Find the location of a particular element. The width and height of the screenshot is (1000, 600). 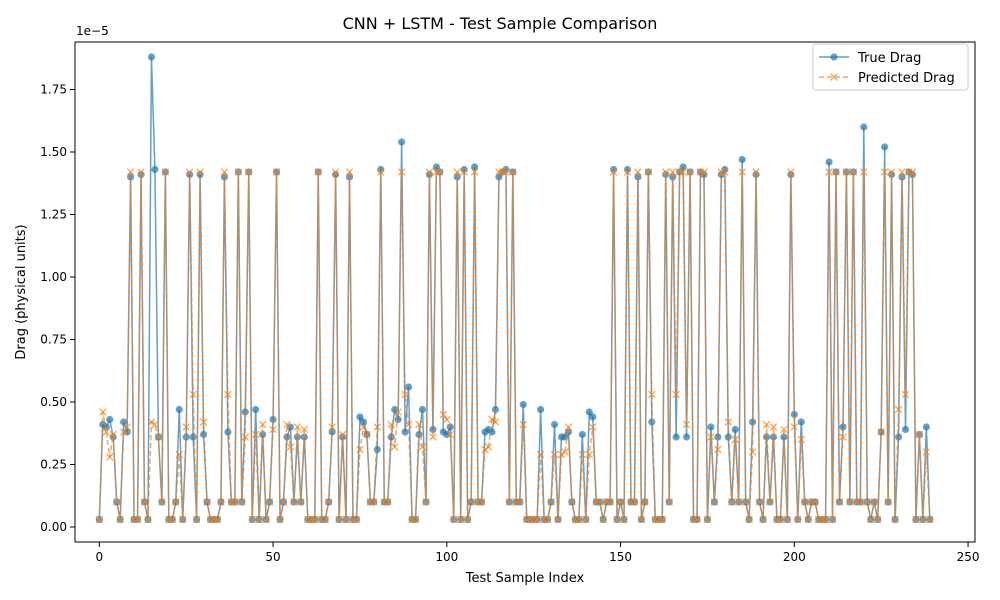

legend-predicted-marker is located at coordinates (834, 77).